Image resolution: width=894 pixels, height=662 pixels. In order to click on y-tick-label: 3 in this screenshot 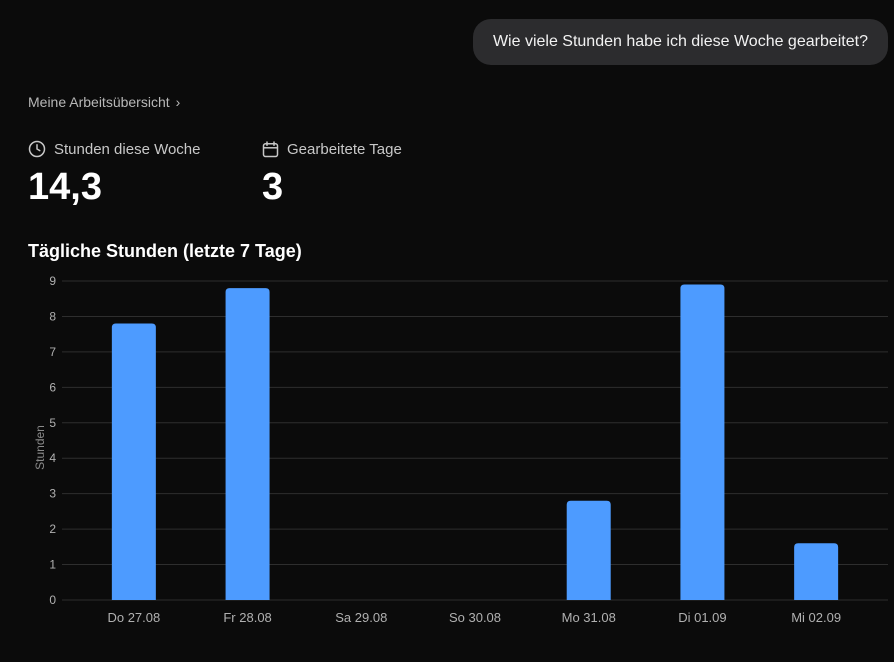, I will do `click(52, 494)`.